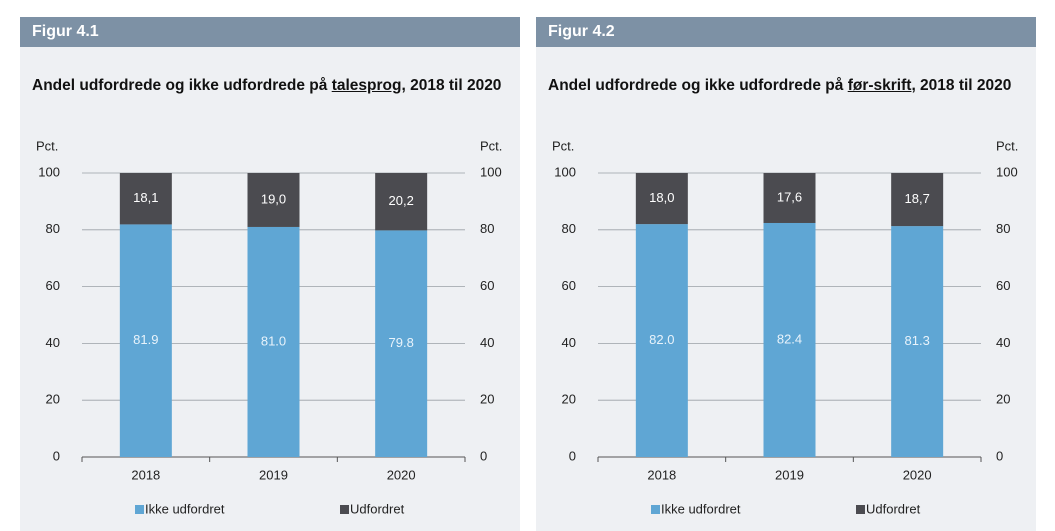  I want to click on figure-label: Figur 4.1, so click(270, 32).